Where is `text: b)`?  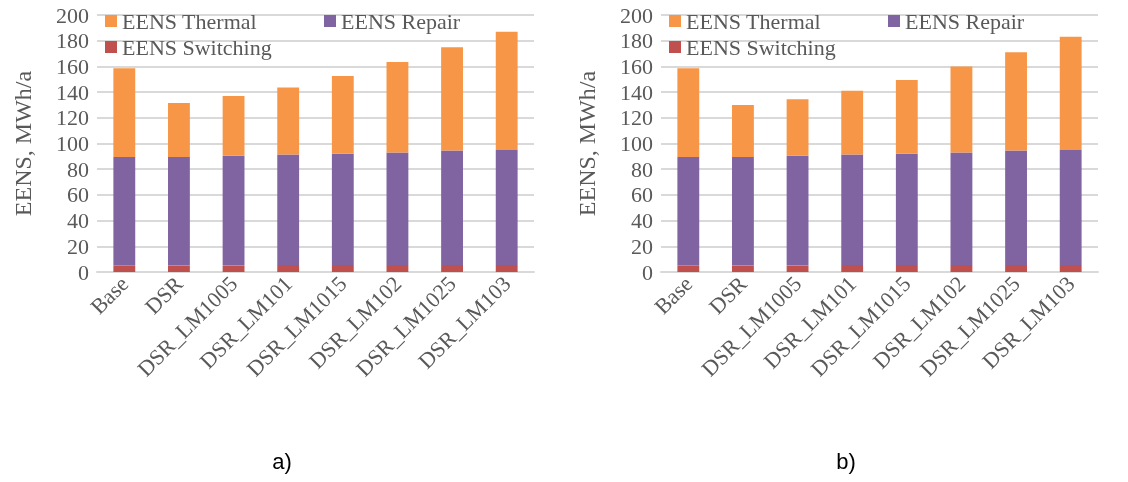
text: b) is located at coordinates (846, 461).